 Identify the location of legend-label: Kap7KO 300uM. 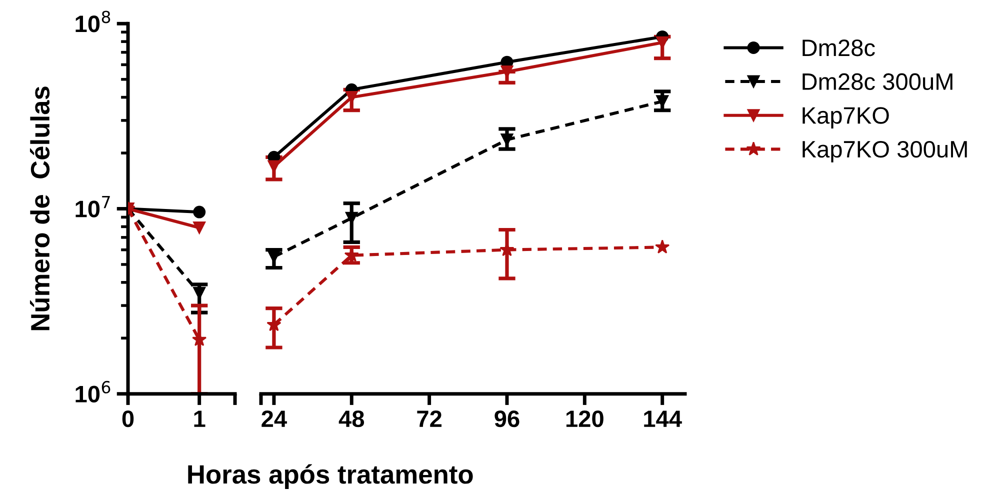
(884, 151).